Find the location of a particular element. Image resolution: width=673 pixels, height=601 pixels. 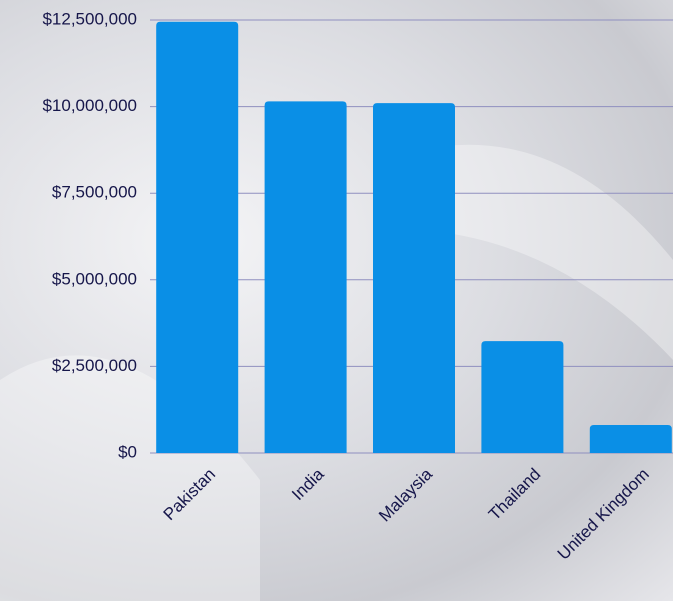

y-tick-label: $7,500,000 is located at coordinates (94, 192).